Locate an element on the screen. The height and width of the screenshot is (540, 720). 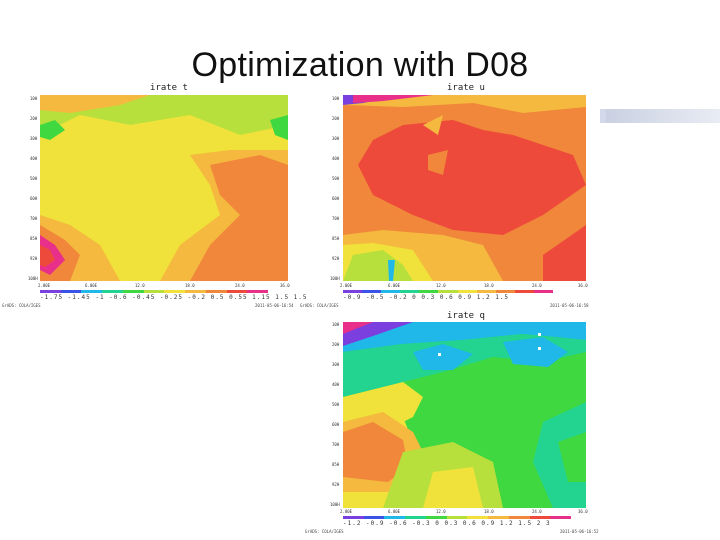
panel-title: irate q is located at coordinates (466, 316).